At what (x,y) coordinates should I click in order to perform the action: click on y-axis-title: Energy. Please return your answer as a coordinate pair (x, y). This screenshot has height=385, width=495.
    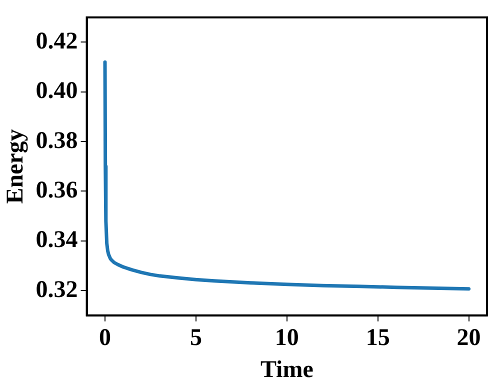
    Looking at the image, I should click on (15, 166).